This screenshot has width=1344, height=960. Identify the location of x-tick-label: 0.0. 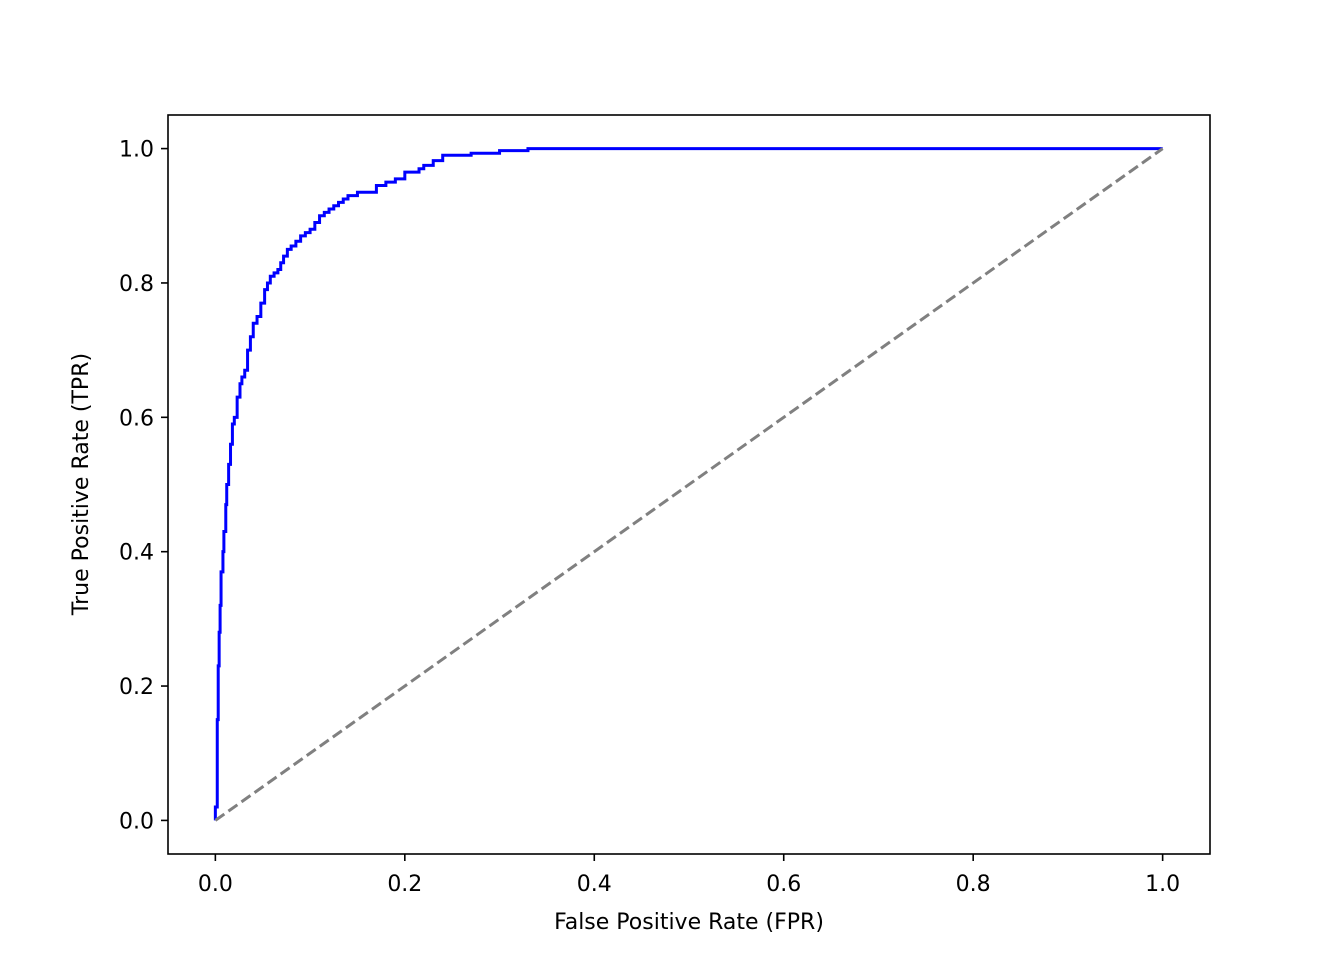
(215, 884).